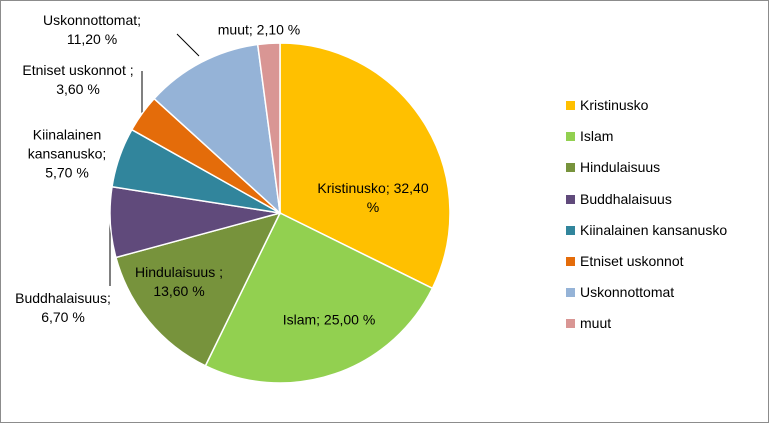  What do you see at coordinates (329, 319) in the screenshot?
I see `data-label: Islam; 25,00 %` at bounding box center [329, 319].